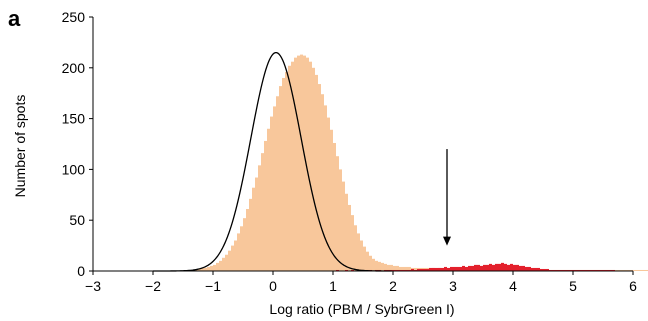 The width and height of the screenshot is (648, 321). I want to click on x-tick-label: 3, so click(453, 286).